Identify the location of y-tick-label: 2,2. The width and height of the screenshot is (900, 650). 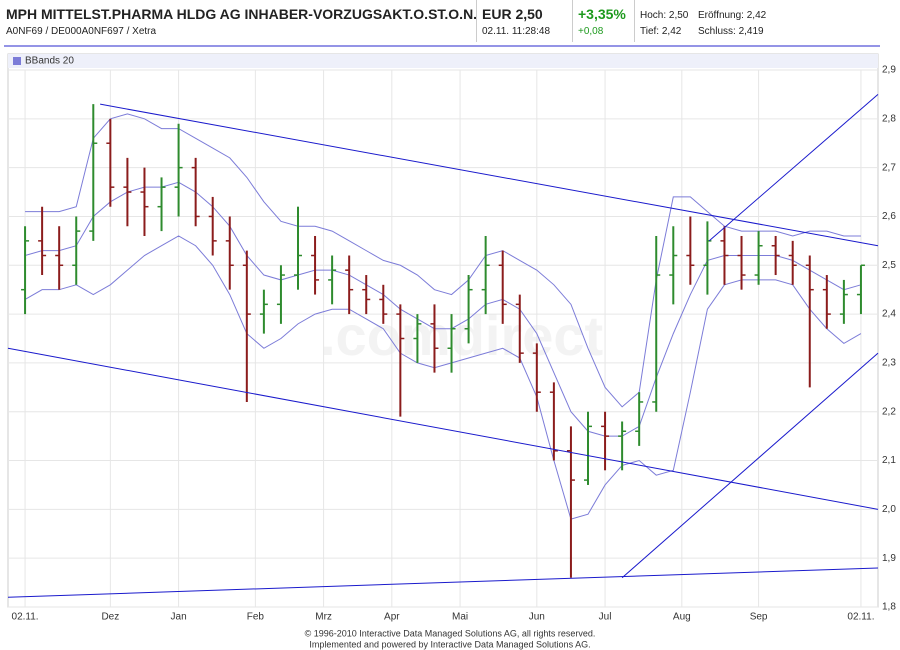
(889, 411).